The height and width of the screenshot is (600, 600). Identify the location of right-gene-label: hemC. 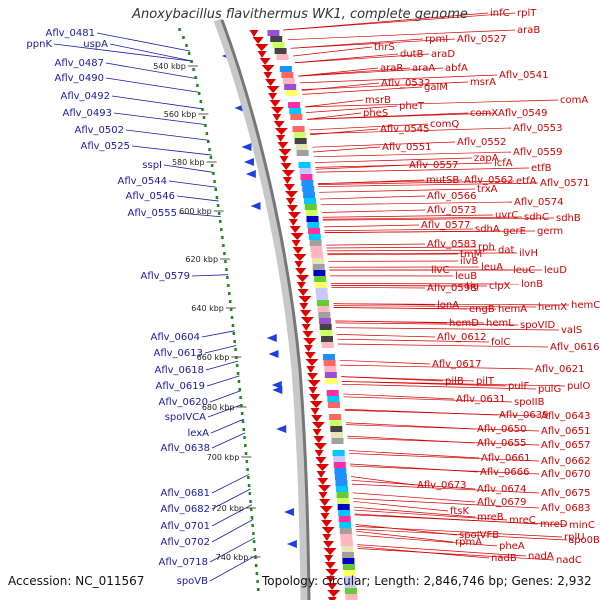
(585, 305).